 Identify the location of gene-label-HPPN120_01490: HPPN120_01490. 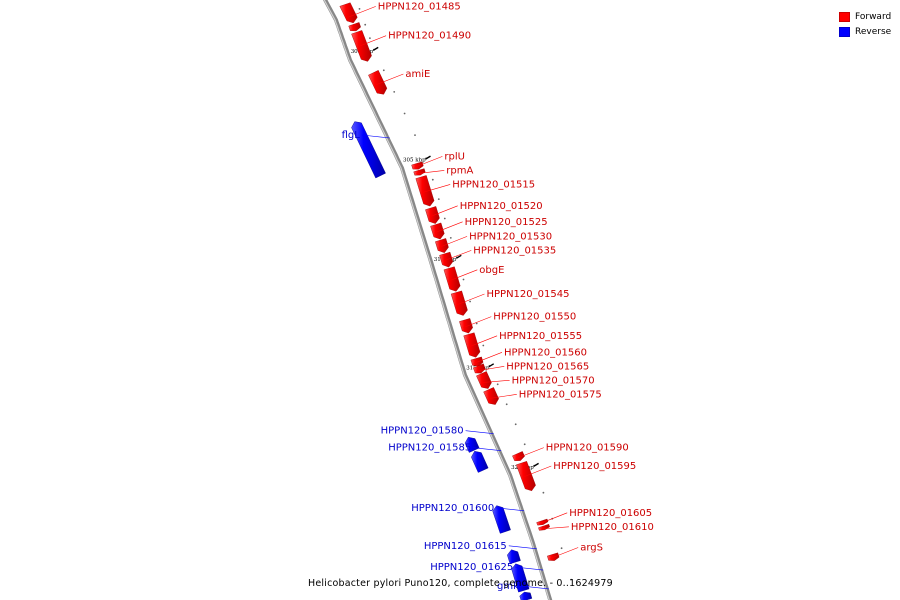
(429, 36).